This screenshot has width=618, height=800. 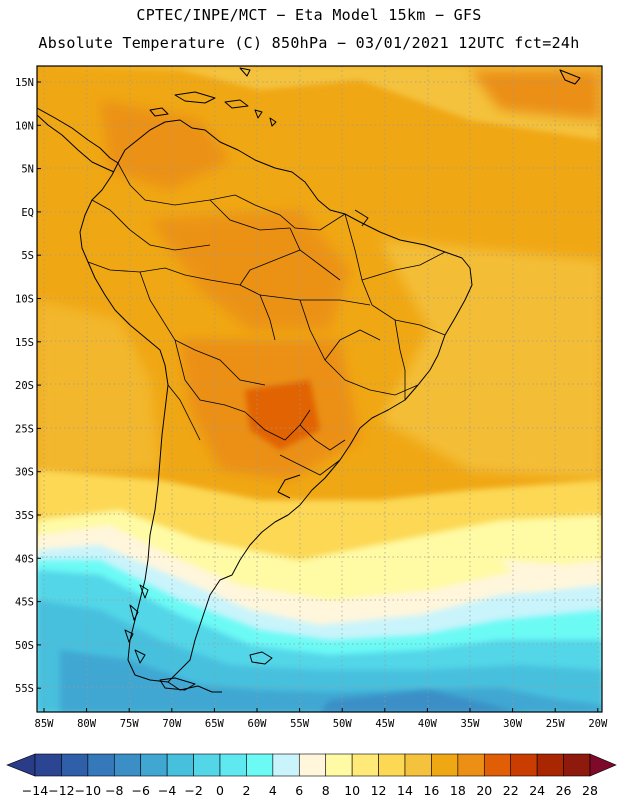 What do you see at coordinates (564, 790) in the screenshot?
I see `colorbar-label: 26` at bounding box center [564, 790].